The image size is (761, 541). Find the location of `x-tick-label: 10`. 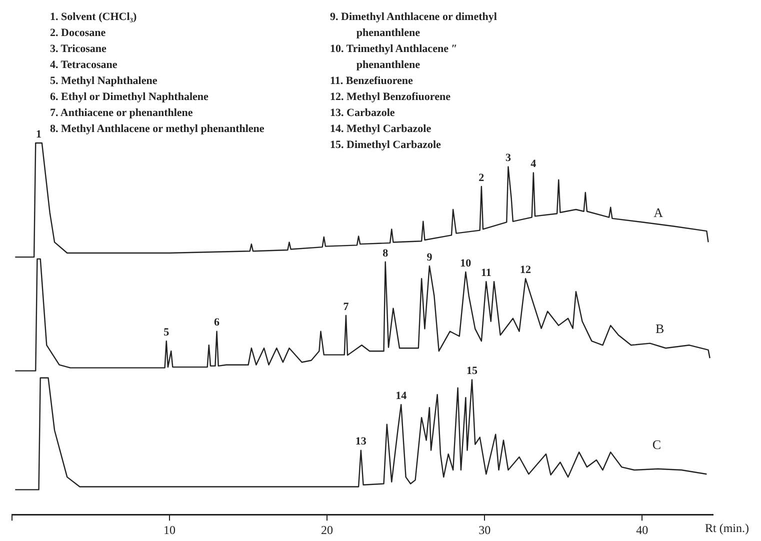

x-tick-label: 10 is located at coordinates (170, 529).